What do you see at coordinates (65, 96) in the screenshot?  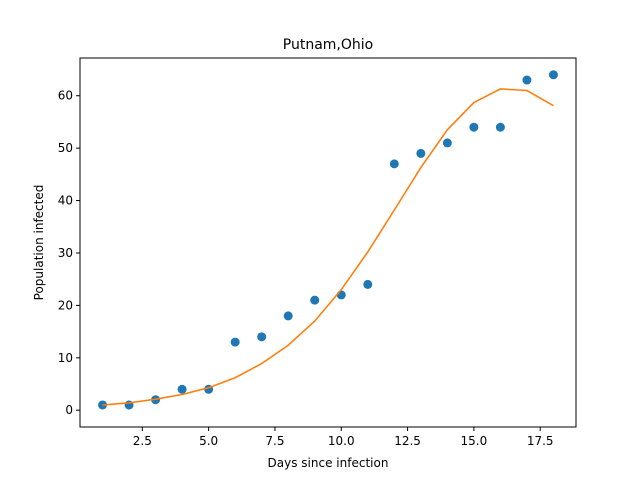 I see `y-tick-label: 60` at bounding box center [65, 96].